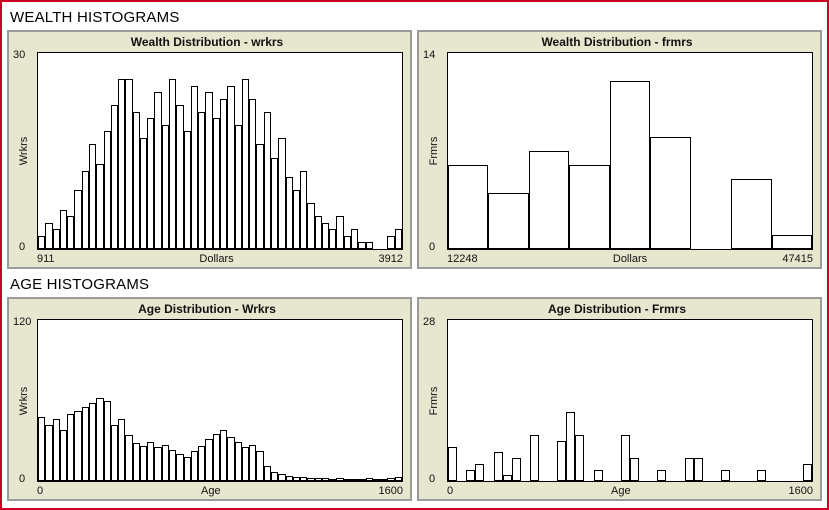  Describe the element at coordinates (19, 55) in the screenshot. I see `y-axis-max: 30` at that location.